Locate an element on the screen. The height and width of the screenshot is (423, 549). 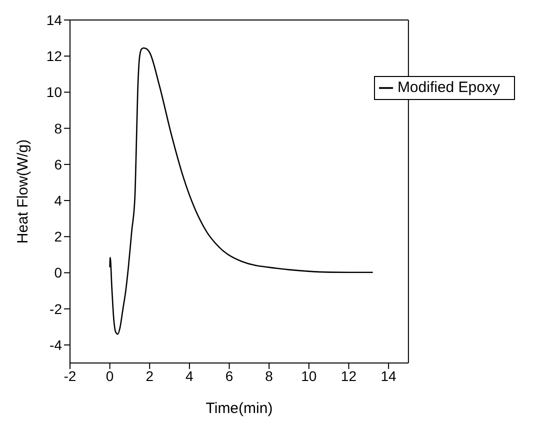
x-tick-label: 12 is located at coordinates (348, 376).